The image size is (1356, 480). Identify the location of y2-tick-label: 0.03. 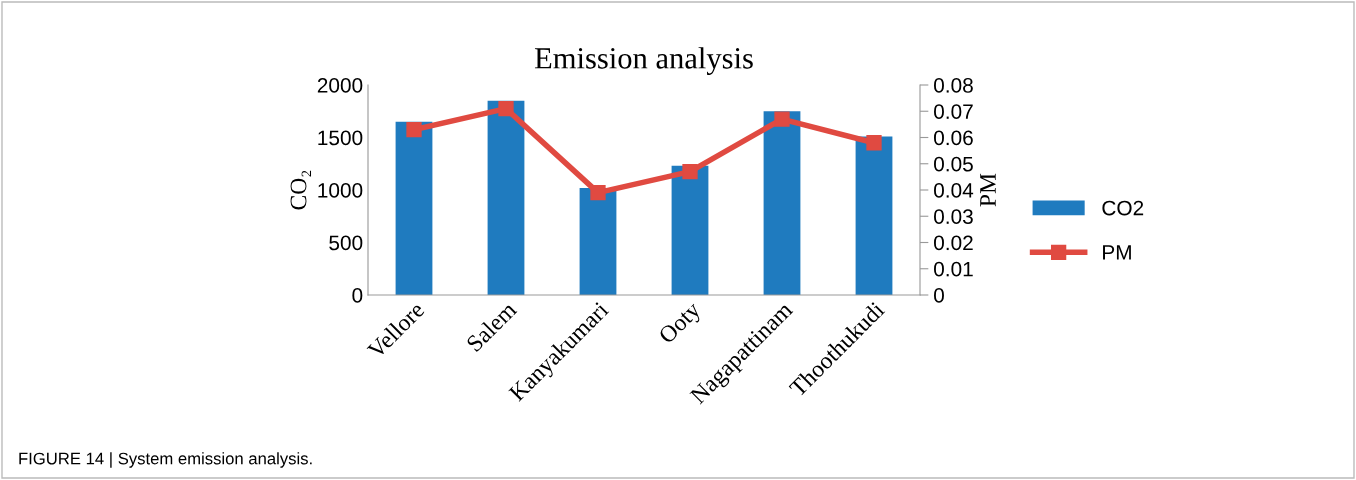
(953, 216).